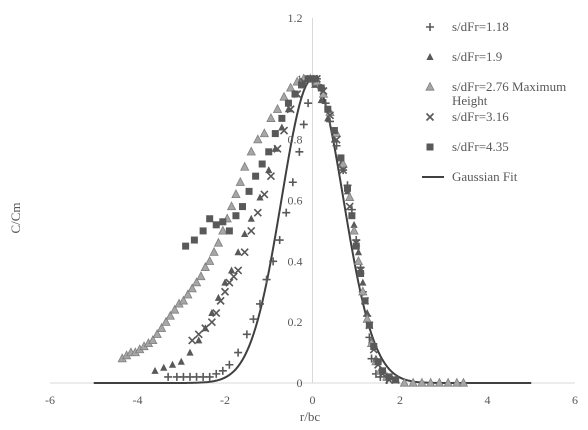 The image size is (588, 430). What do you see at coordinates (295, 322) in the screenshot?
I see `y-tick-label: 0.2` at bounding box center [295, 322].